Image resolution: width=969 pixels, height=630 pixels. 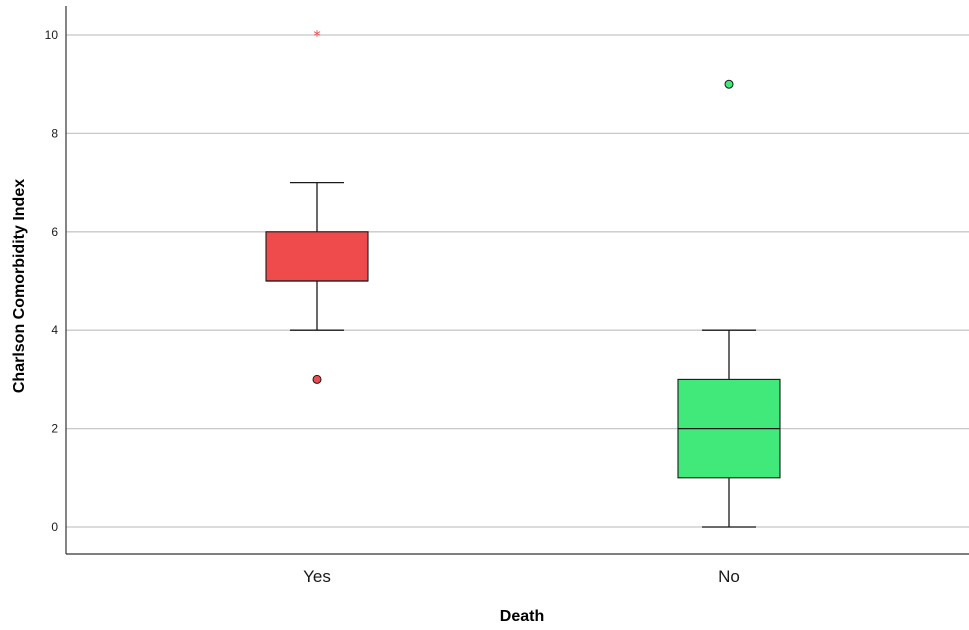 What do you see at coordinates (729, 303) in the screenshot?
I see `box-group-no` at bounding box center [729, 303].